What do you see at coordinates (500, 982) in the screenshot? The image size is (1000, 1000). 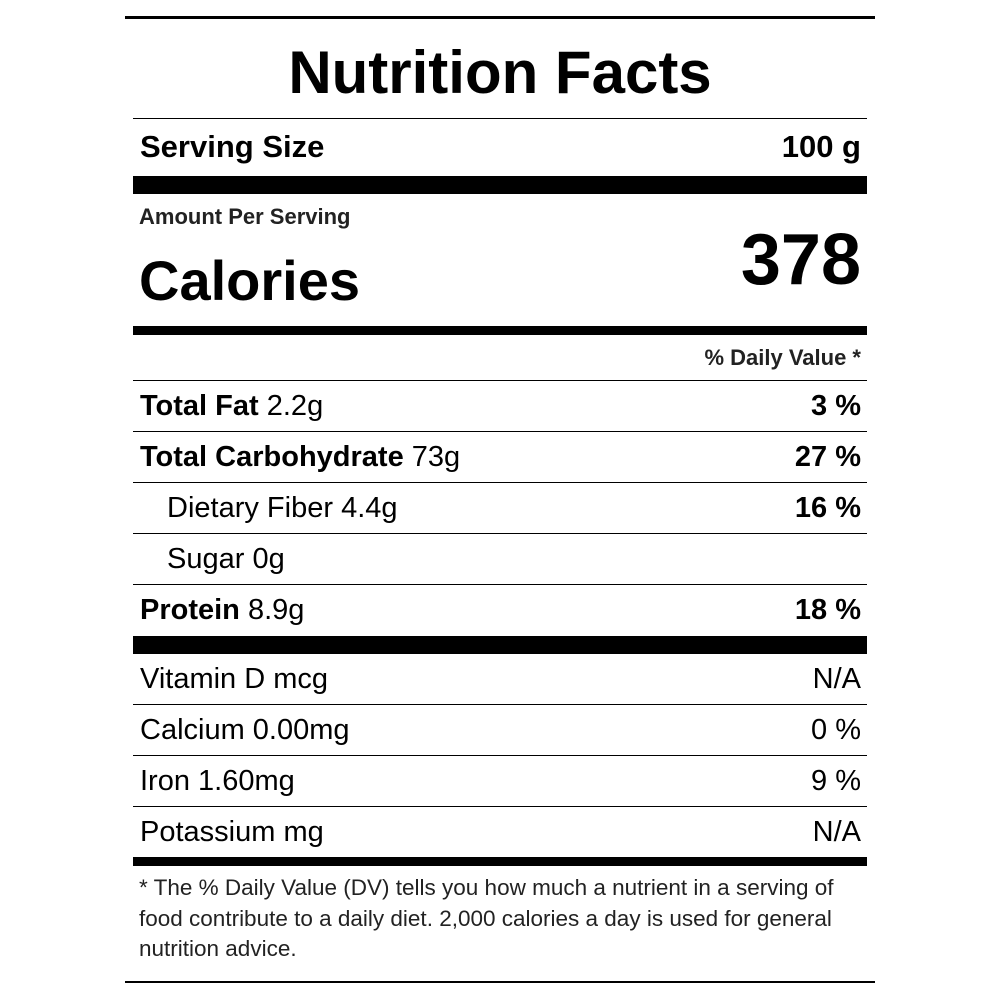 I see `frame-bottom` at bounding box center [500, 982].